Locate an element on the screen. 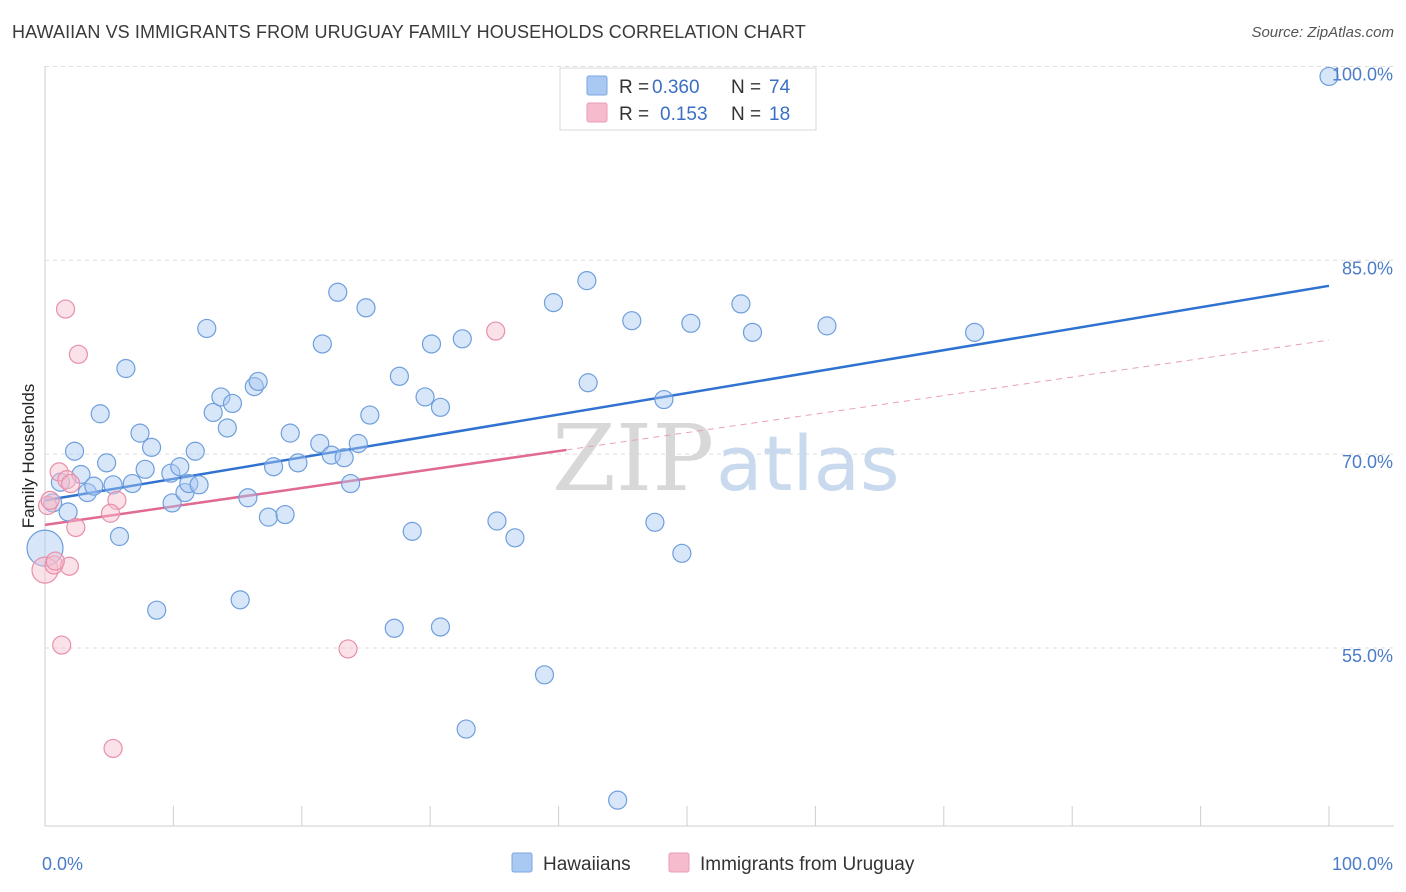 The image size is (1406, 892). watermark: ZIP atlas is located at coordinates (726, 458).